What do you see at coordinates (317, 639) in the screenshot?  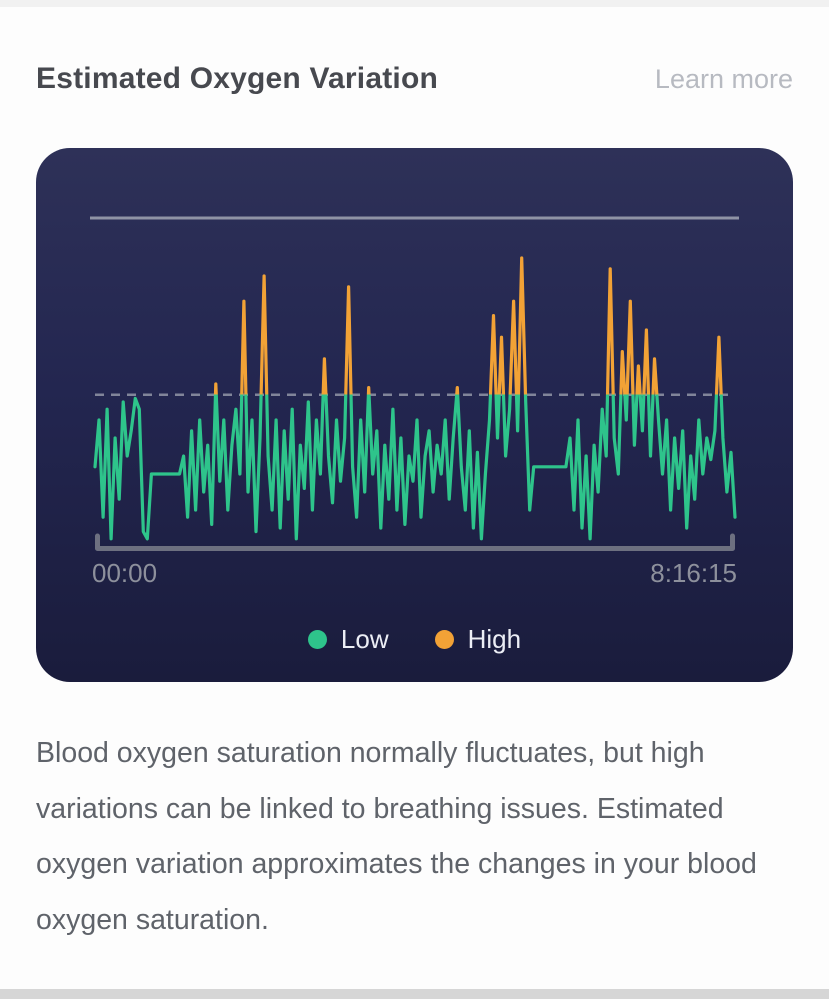 I see `legend-low-dot` at bounding box center [317, 639].